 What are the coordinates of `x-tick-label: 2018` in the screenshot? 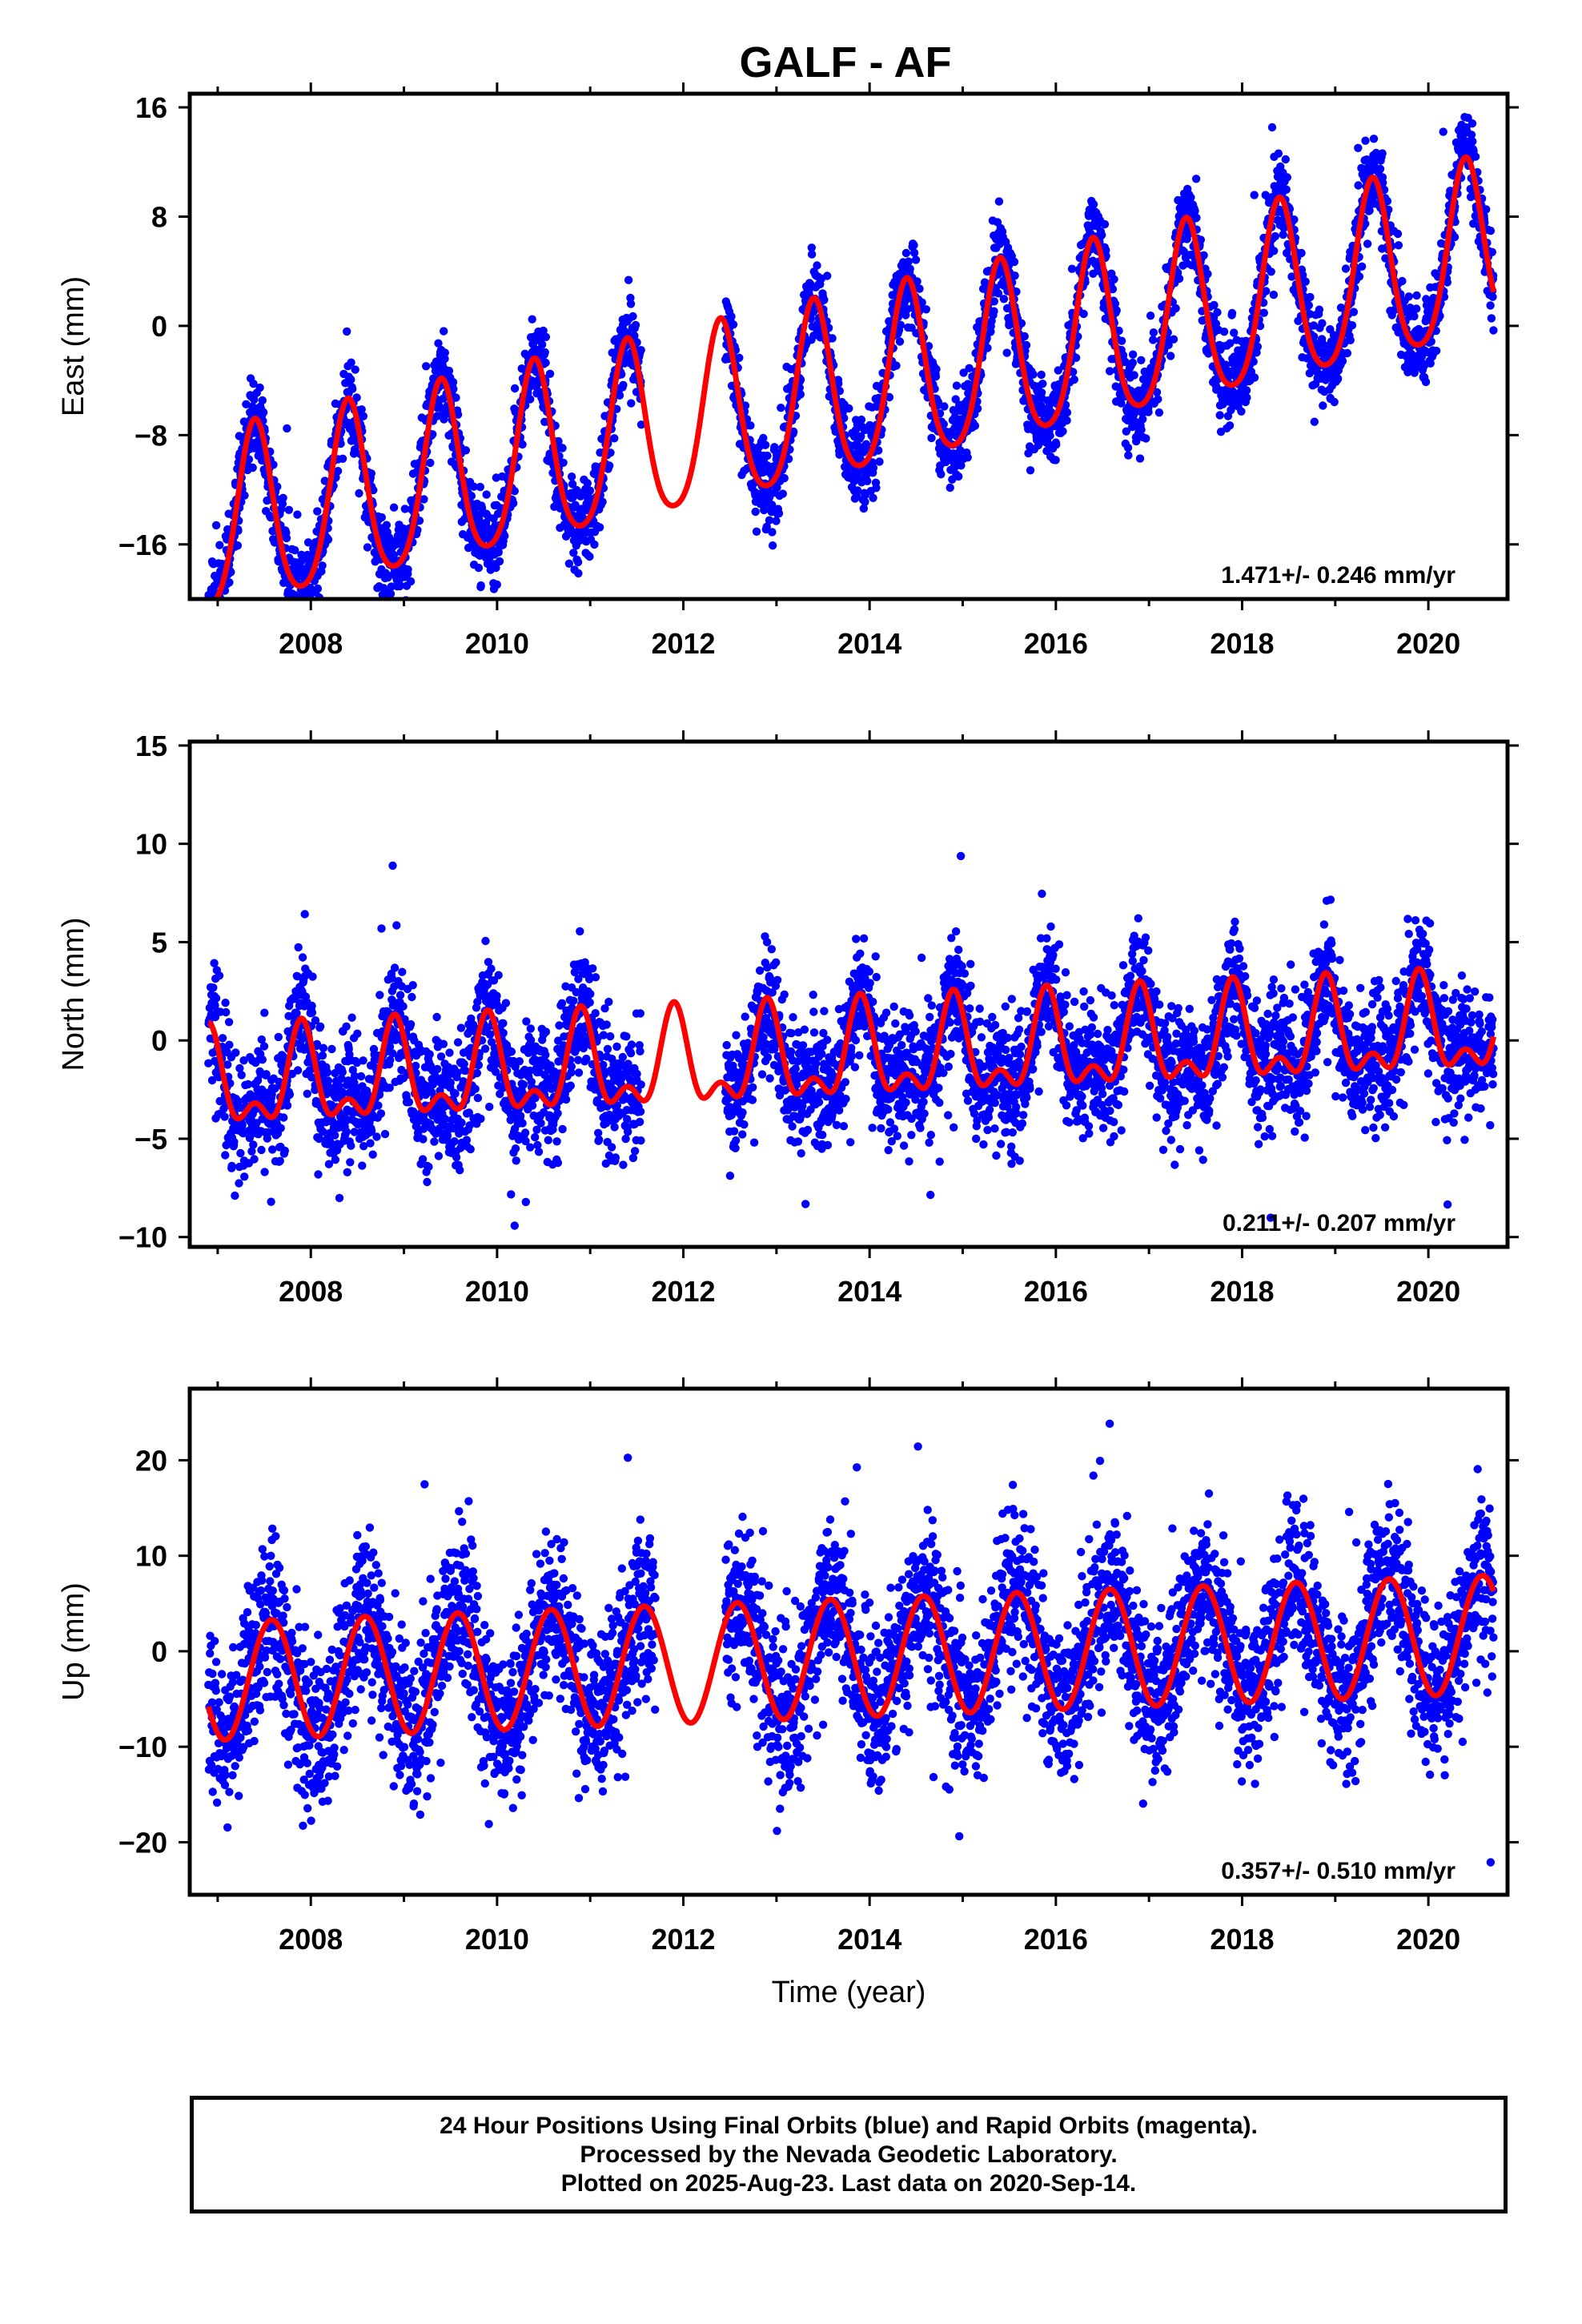 It's located at (1242, 644).